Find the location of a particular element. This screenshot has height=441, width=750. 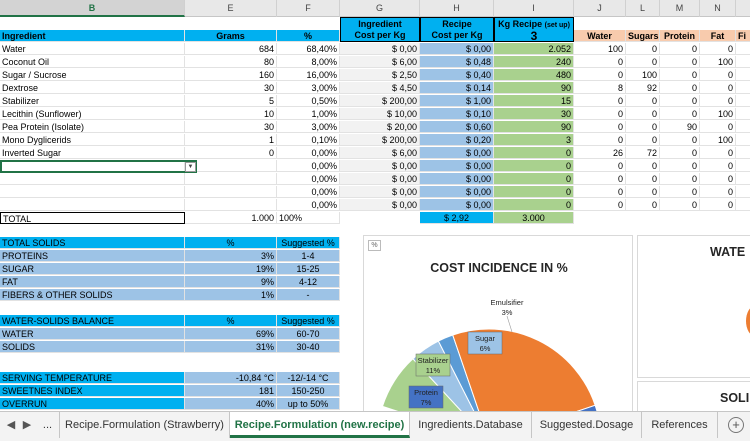

solids-row-pct: 1% is located at coordinates (231, 295).